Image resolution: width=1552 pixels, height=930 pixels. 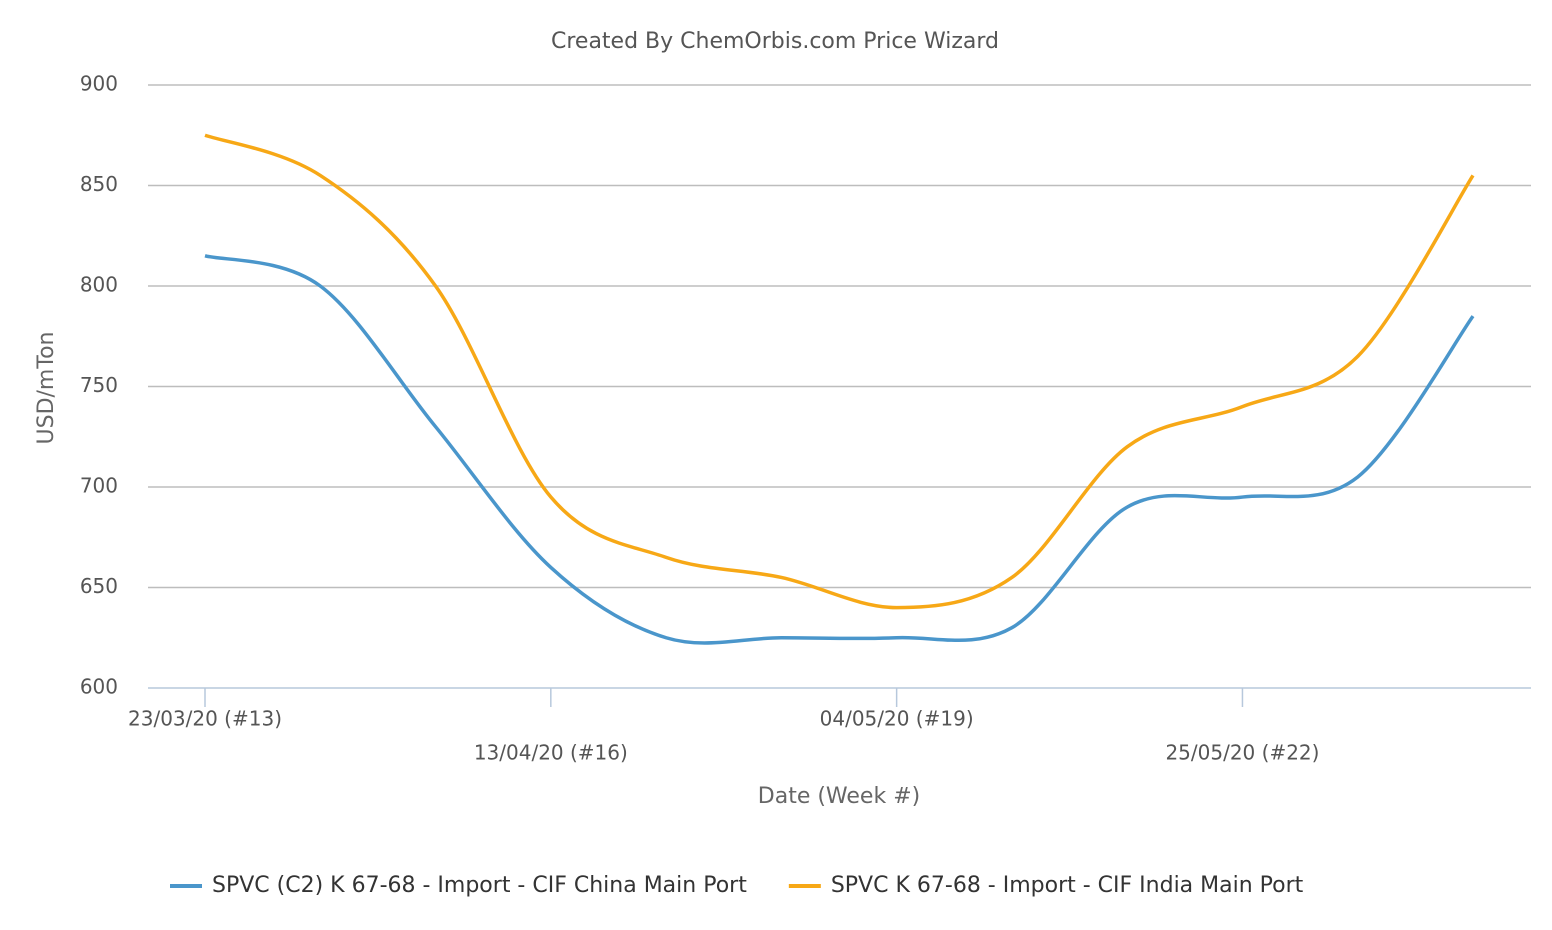 I want to click on y-tick-label: 800, so click(x=99, y=285).